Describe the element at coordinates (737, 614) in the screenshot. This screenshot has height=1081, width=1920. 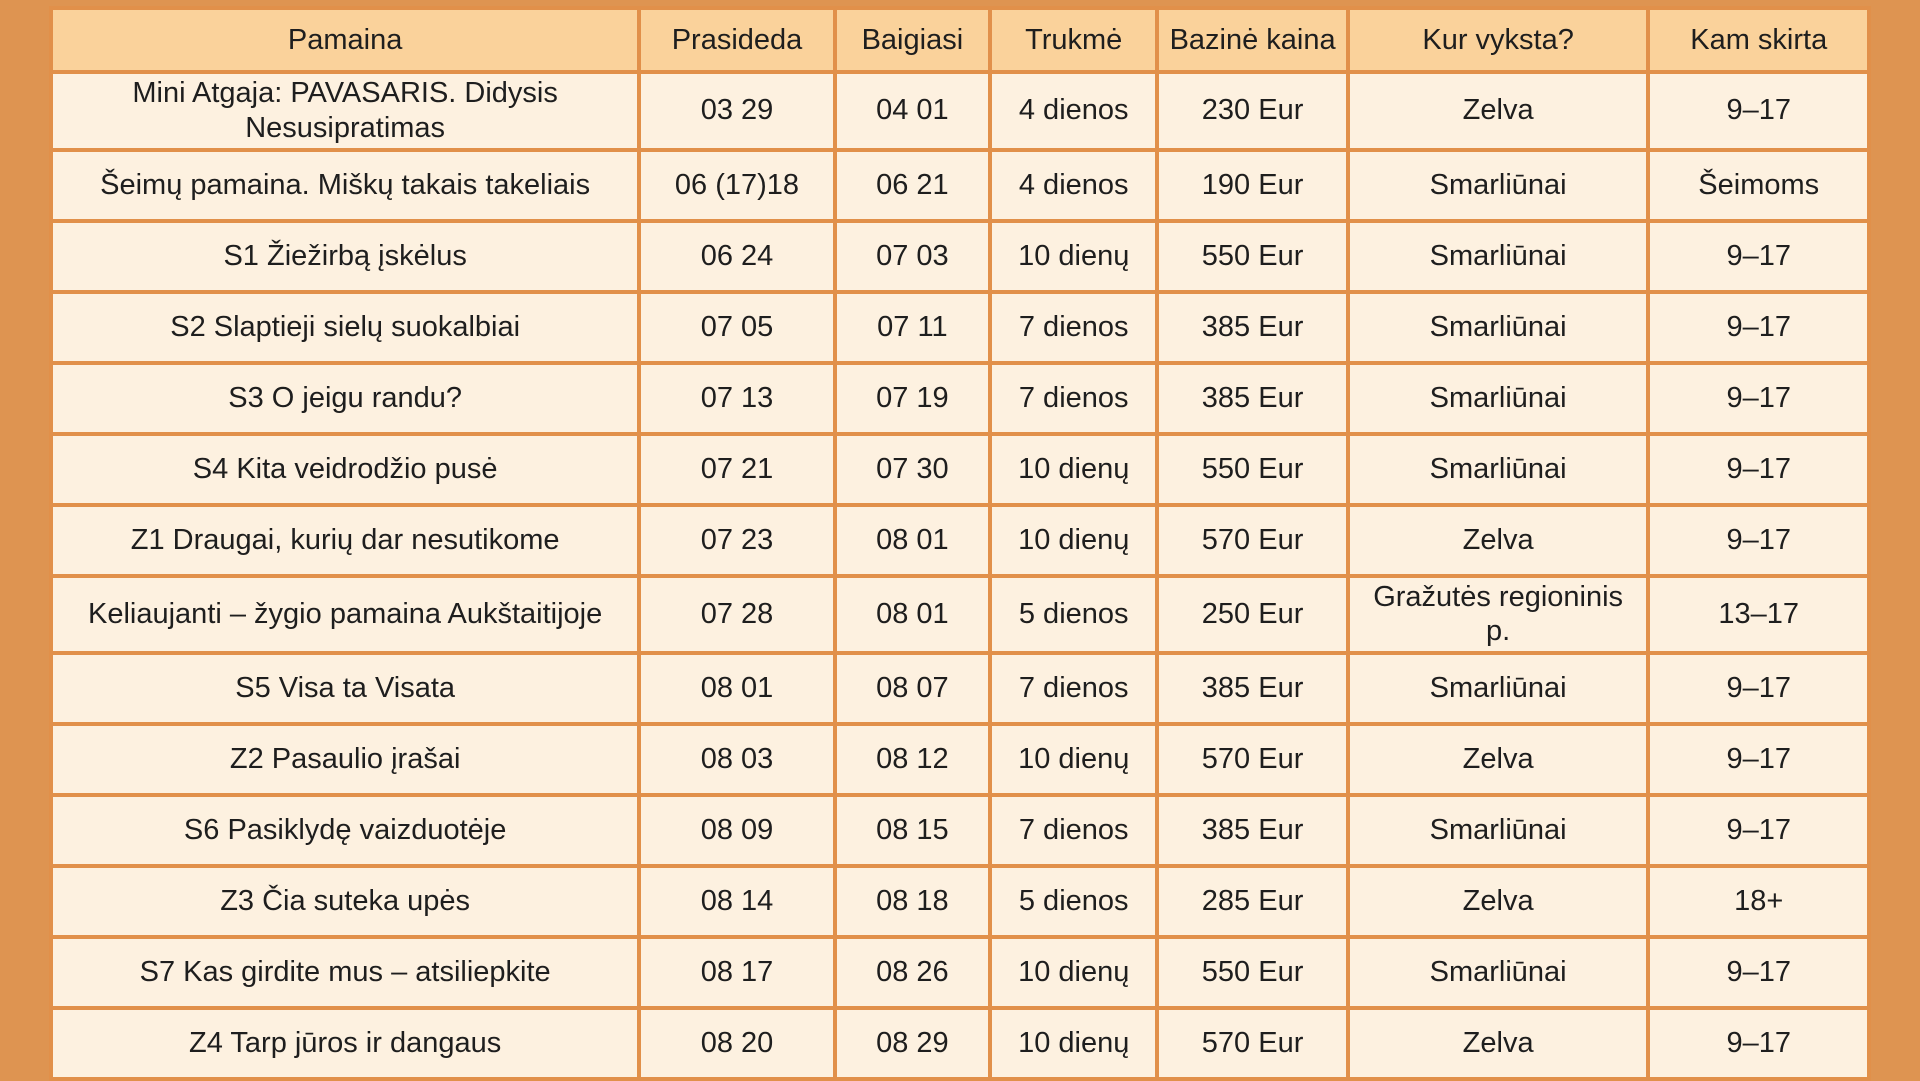
I see `prasideda-cell: 07 28` at that location.